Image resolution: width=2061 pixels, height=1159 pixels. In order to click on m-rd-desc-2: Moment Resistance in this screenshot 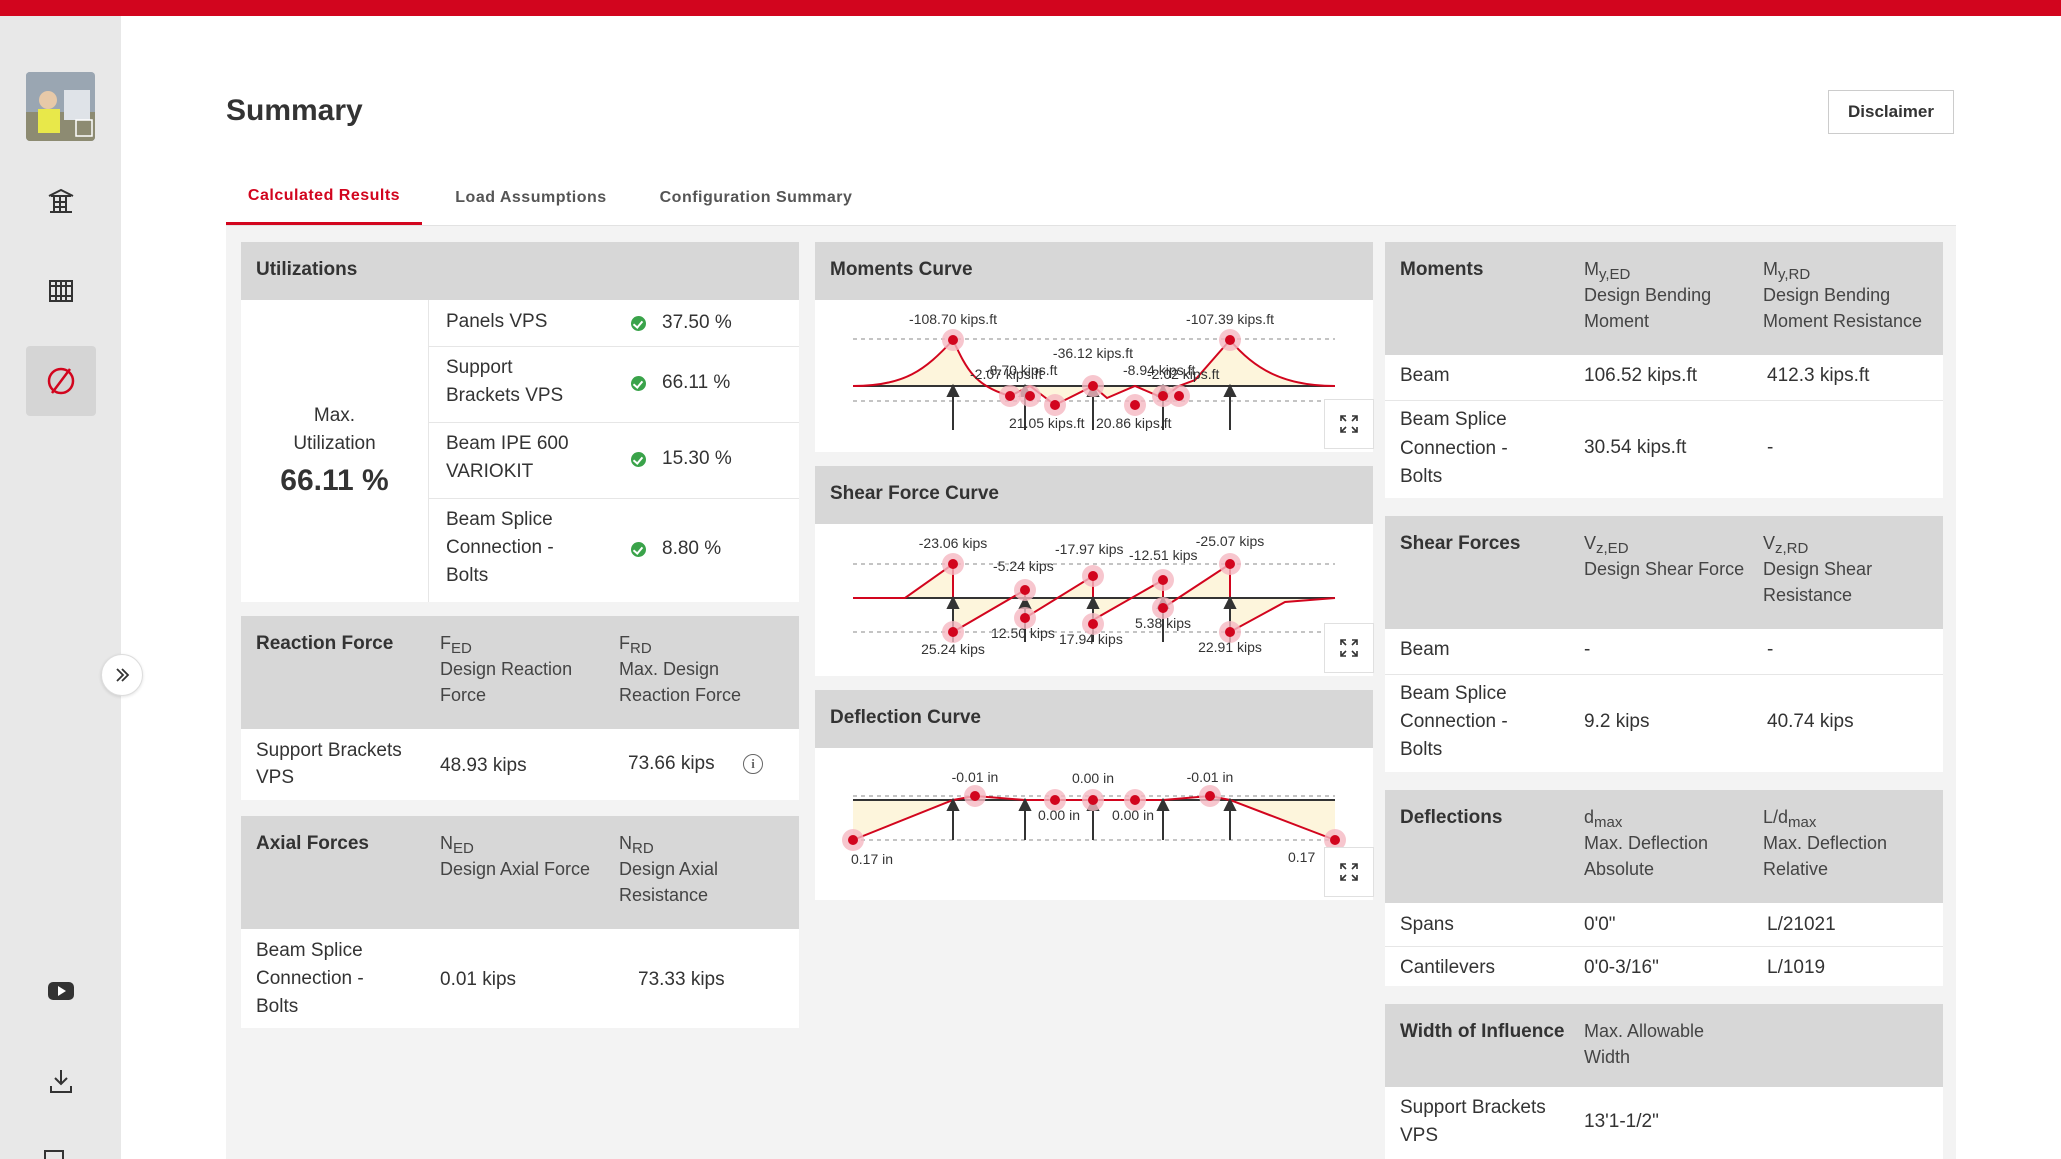, I will do `click(1843, 321)`.